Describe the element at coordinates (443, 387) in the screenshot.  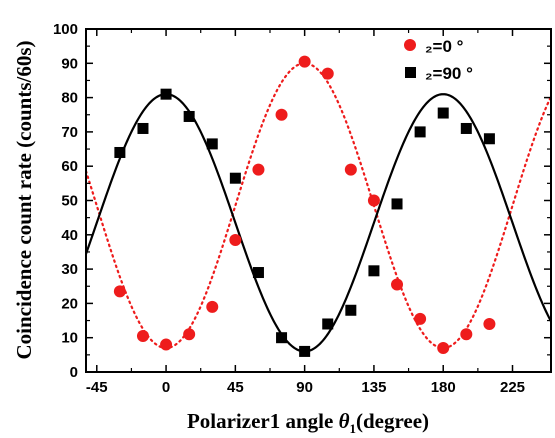
I see `x-tick-label: 180` at that location.